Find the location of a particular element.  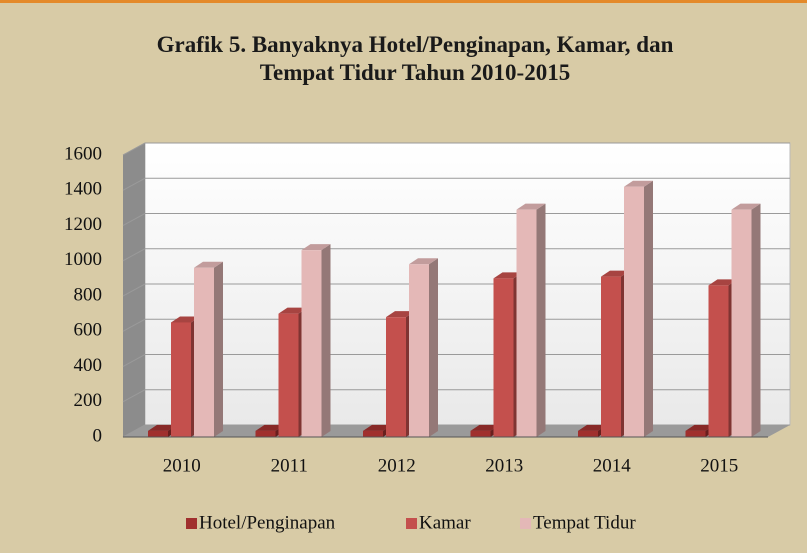

y-tick-label: 1400 is located at coordinates (83, 189).